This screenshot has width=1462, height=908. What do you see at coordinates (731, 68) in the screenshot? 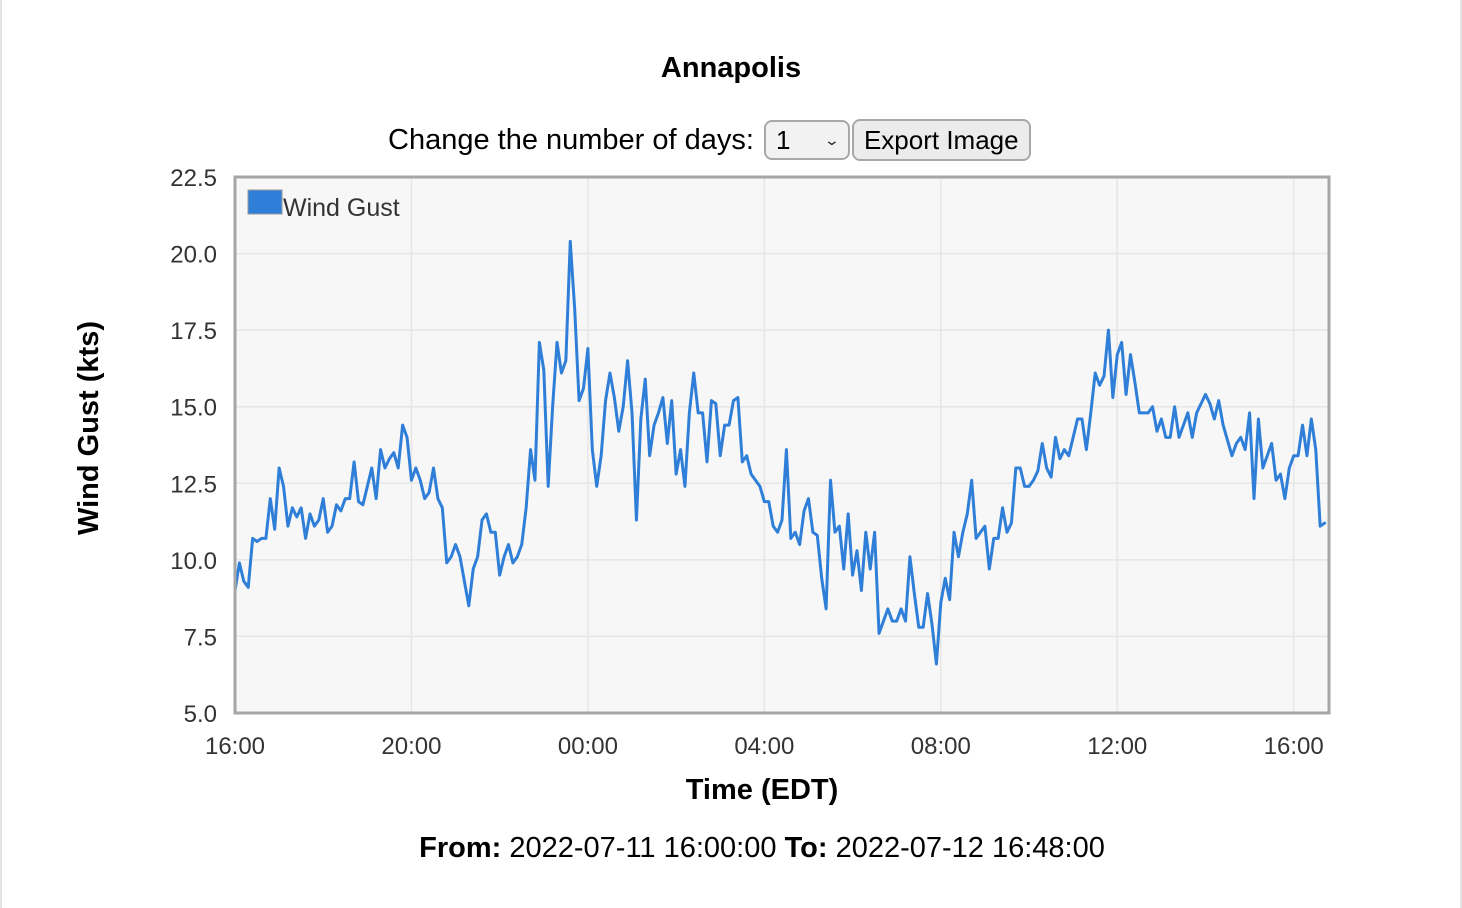
I see `page-title: Annapolis` at bounding box center [731, 68].